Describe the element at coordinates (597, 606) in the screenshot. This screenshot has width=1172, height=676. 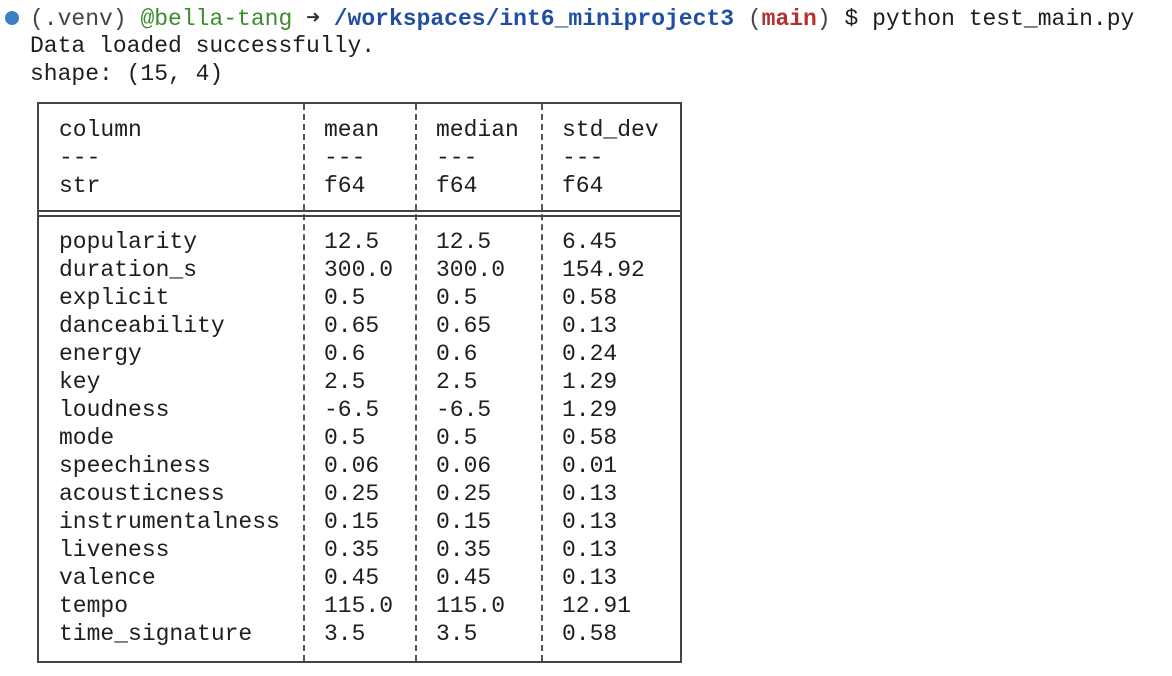
I see `table-cell: 12.91` at that location.